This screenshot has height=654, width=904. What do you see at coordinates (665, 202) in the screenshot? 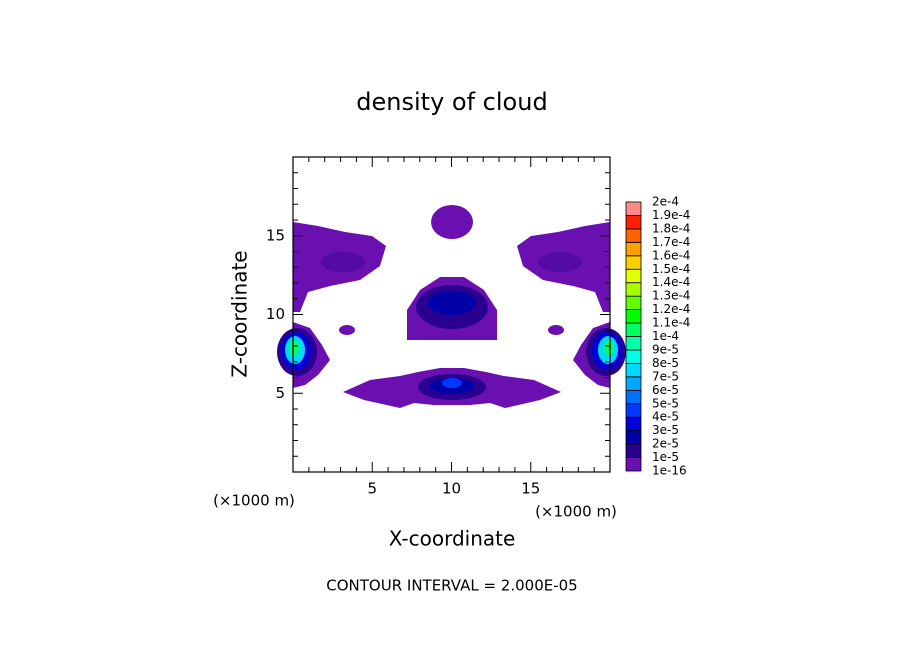
I see `colorbar-label: 2e-4` at bounding box center [665, 202].